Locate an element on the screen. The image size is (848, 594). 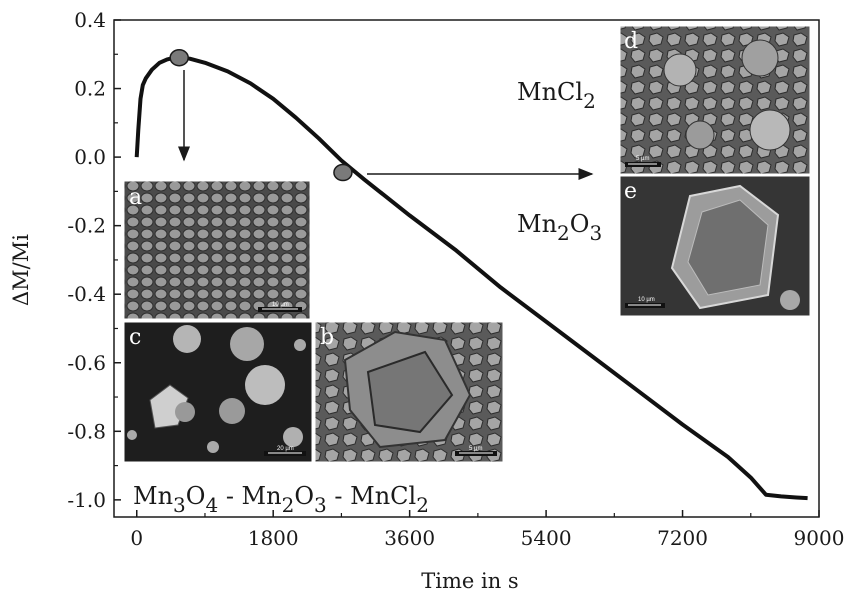
x-tick-label: 9000 is located at coordinates (819, 538).